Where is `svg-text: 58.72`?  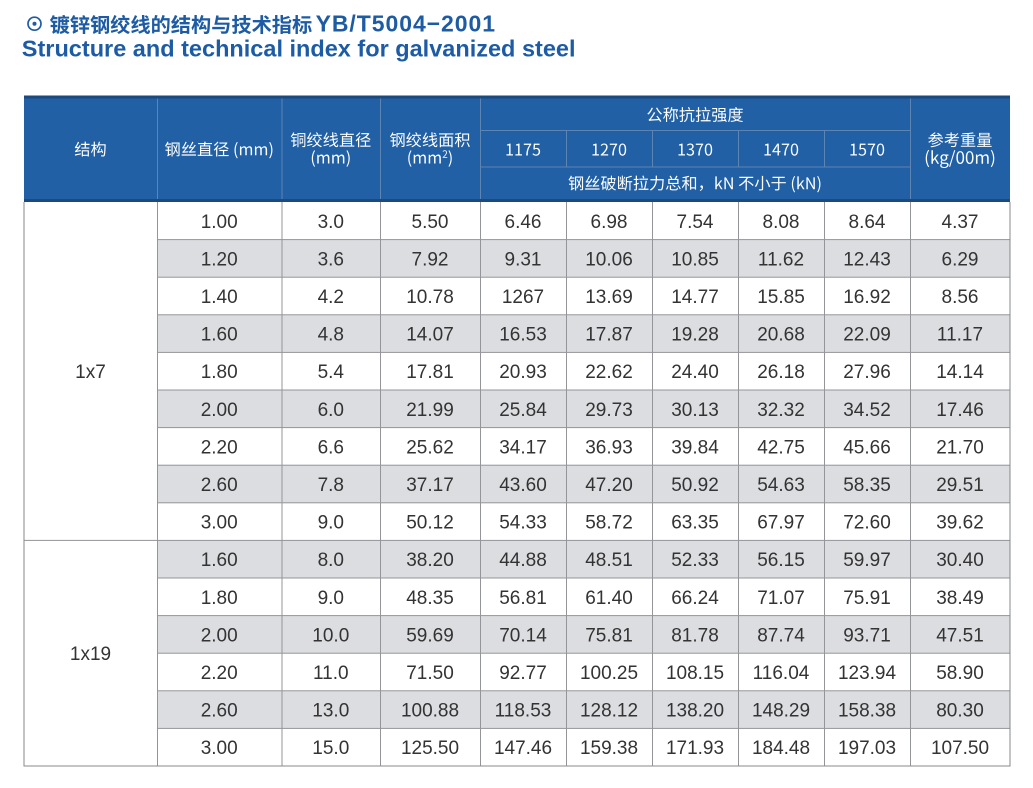 svg-text: 58.72 is located at coordinates (609, 523).